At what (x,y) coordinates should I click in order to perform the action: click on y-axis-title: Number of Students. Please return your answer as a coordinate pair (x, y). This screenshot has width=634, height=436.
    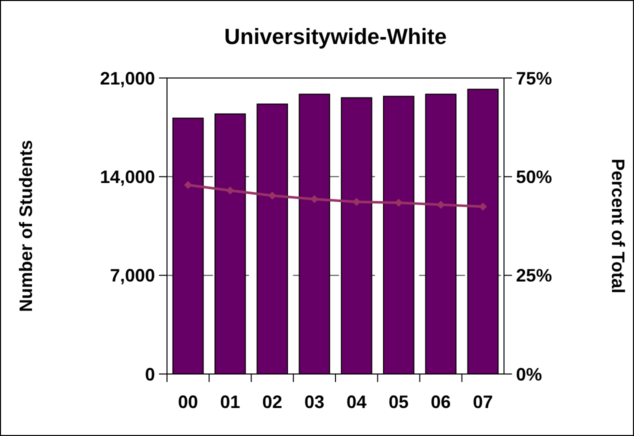
    Looking at the image, I should click on (26, 226).